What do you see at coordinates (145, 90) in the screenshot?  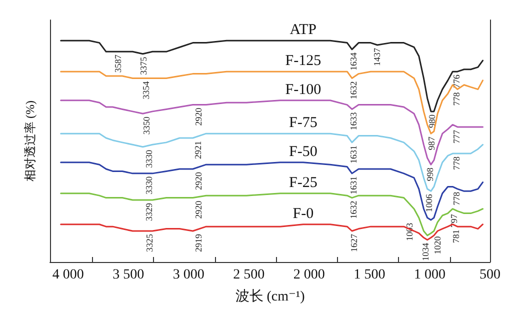 I see `annotation: 3354` at bounding box center [145, 90].